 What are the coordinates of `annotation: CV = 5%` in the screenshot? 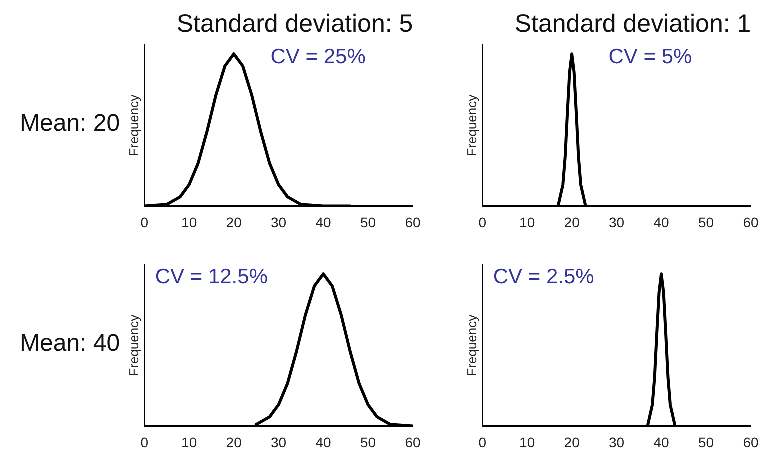 It's located at (650, 56).